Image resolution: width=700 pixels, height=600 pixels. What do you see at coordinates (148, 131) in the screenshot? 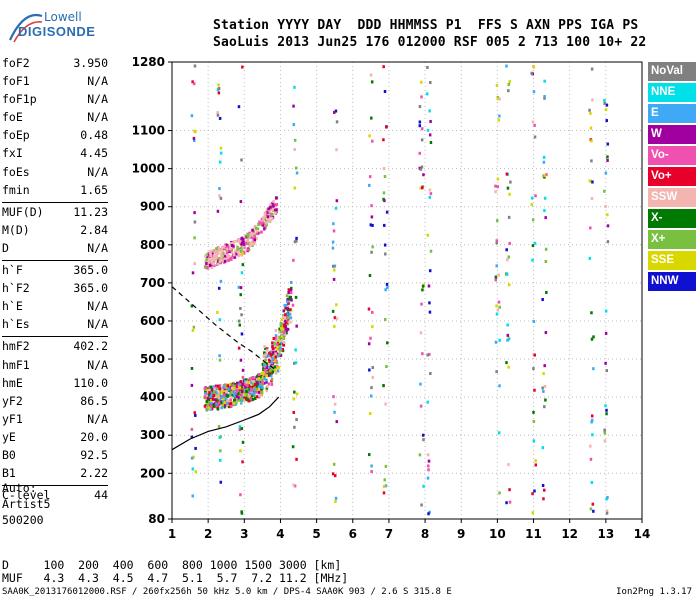
I see `y-tick-label: 1100` at bounding box center [148, 131].